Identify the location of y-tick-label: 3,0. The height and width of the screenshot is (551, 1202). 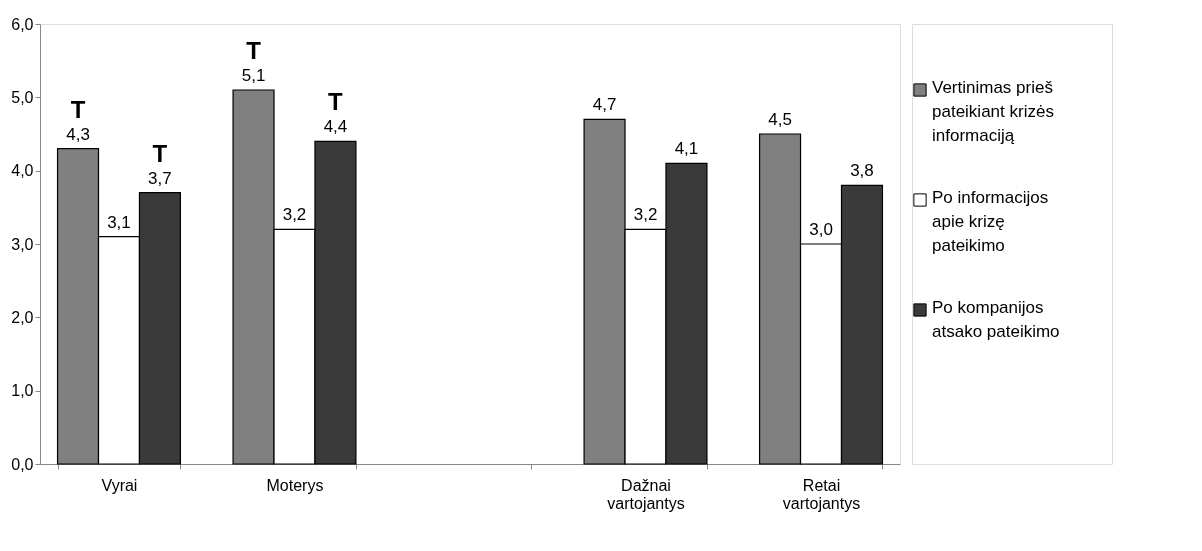
(22, 244).